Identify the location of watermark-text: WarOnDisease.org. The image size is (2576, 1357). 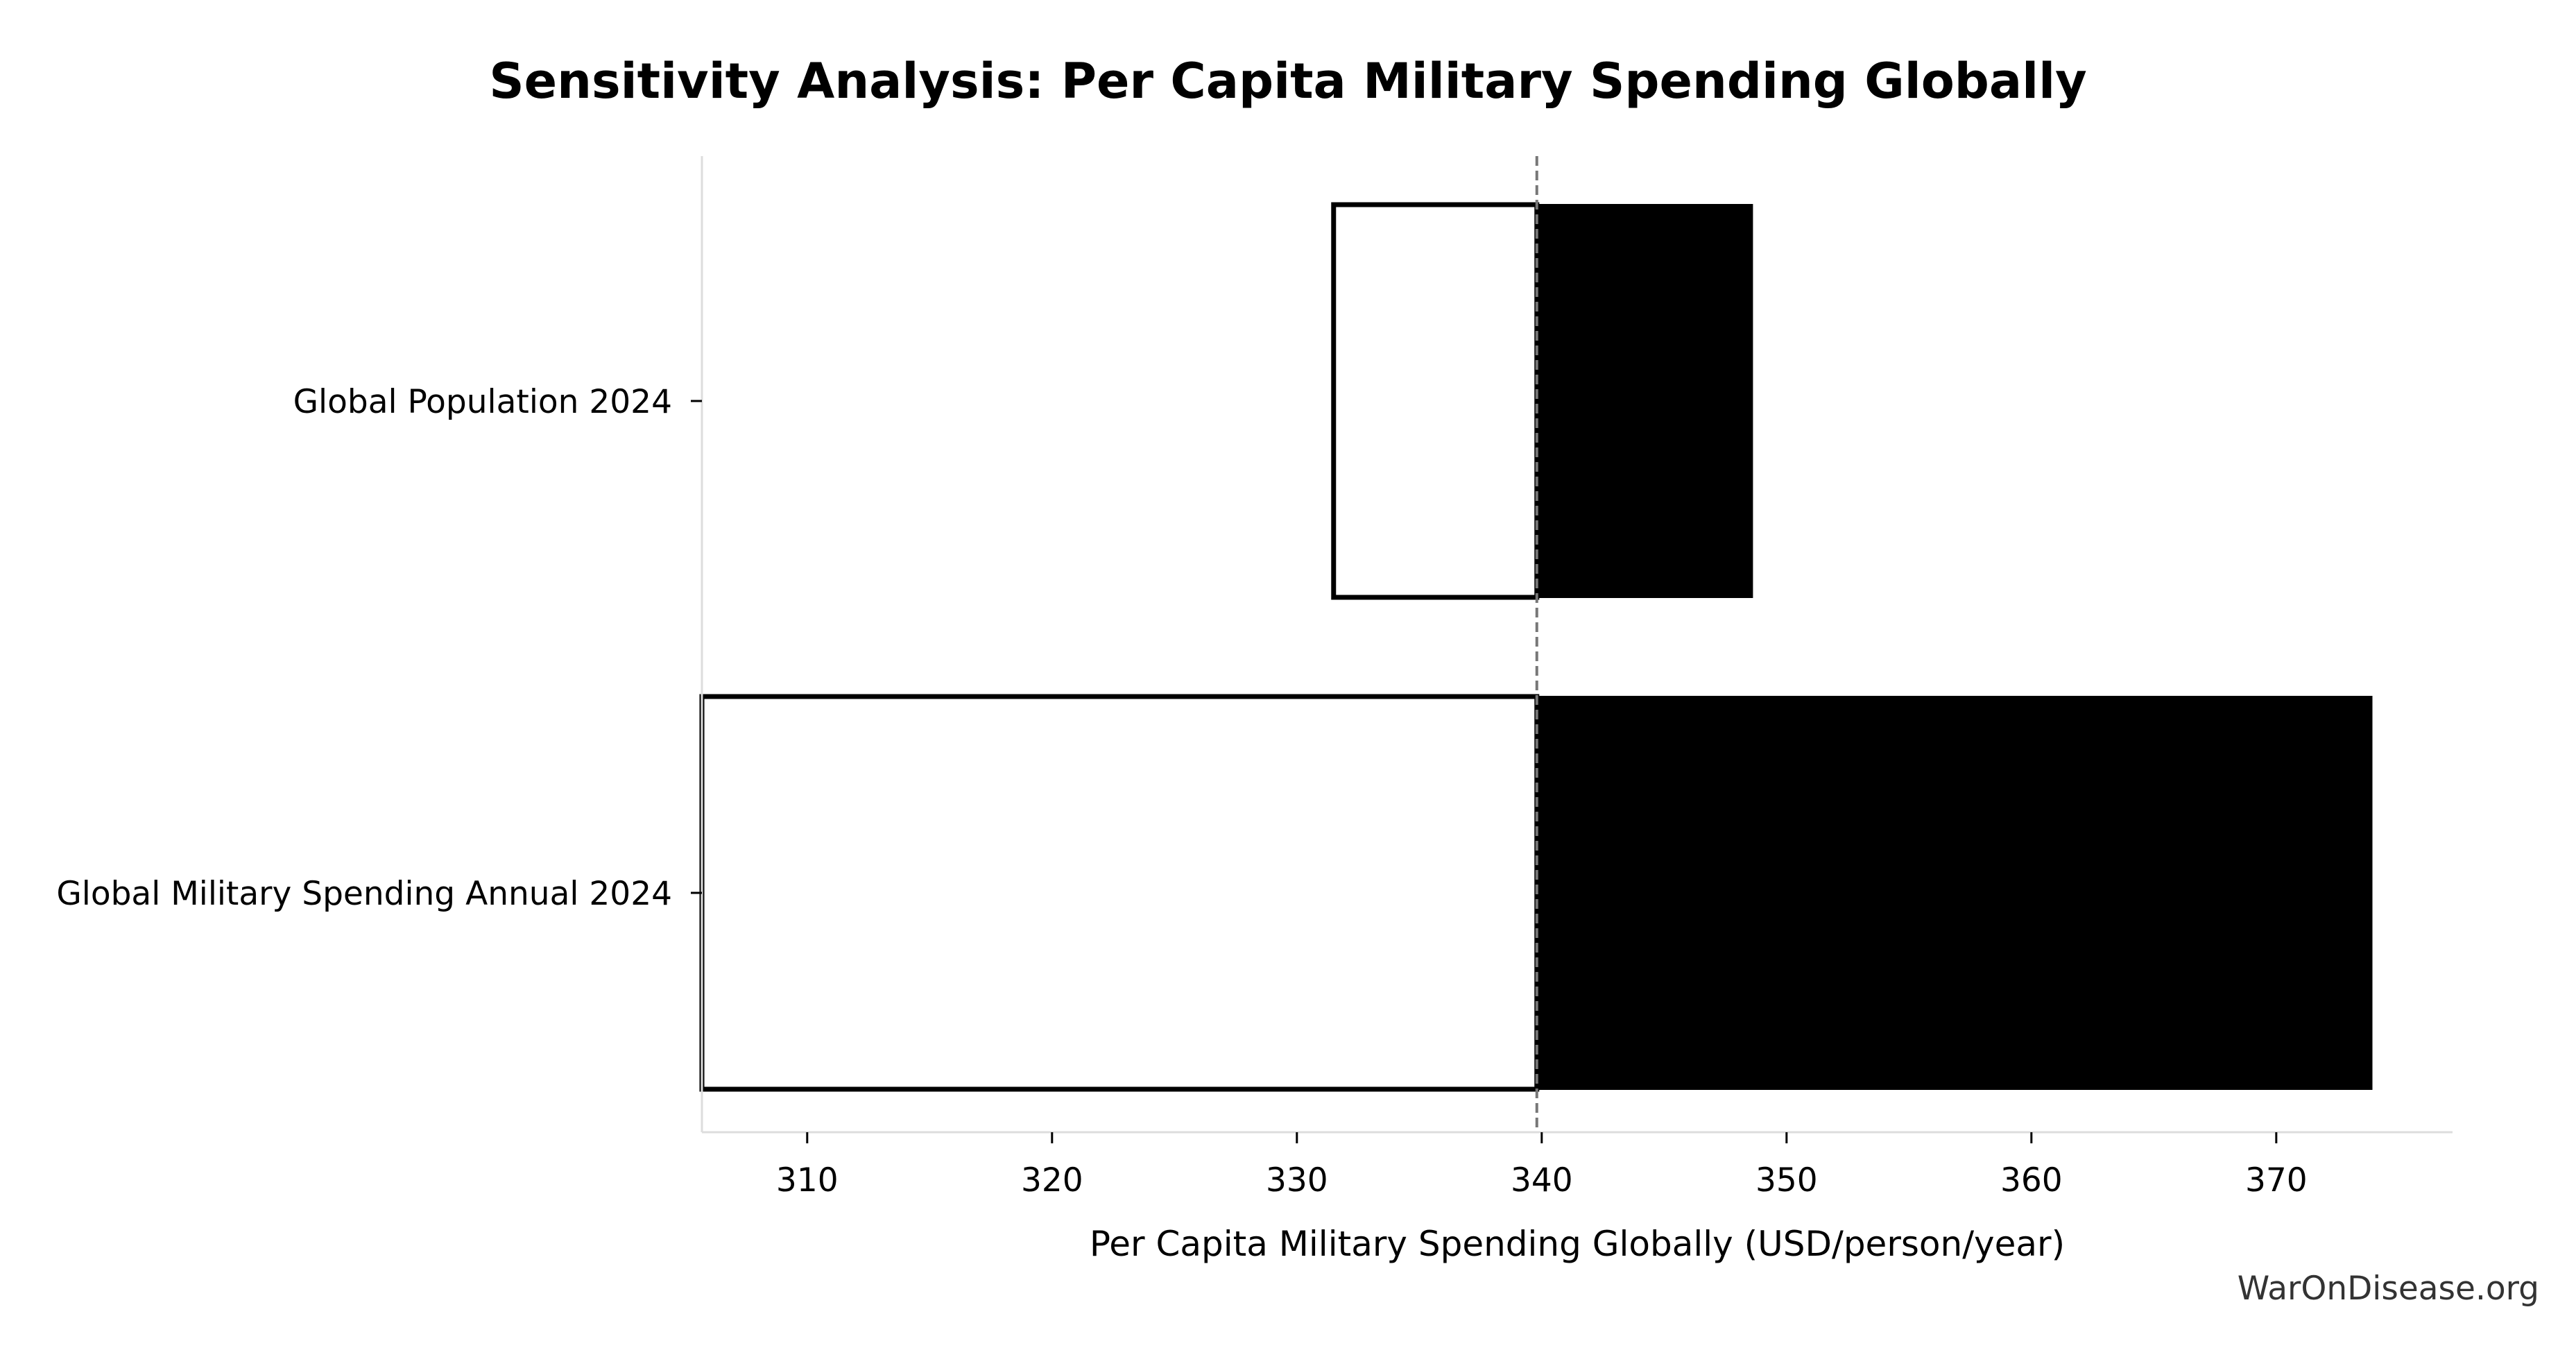
(2388, 1289).